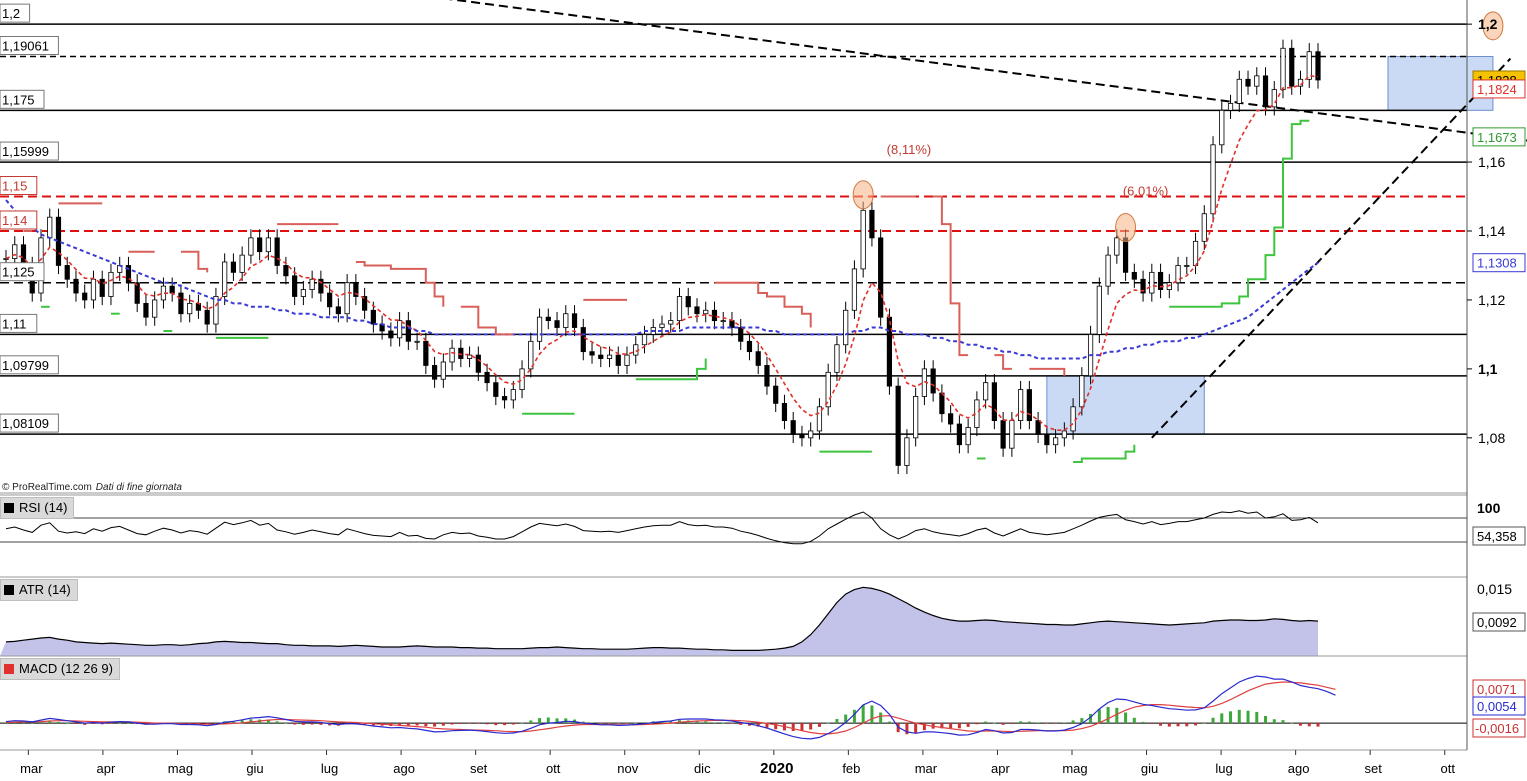 This screenshot has width=1527, height=781. I want to click on x-tick-label: ago, so click(404, 768).